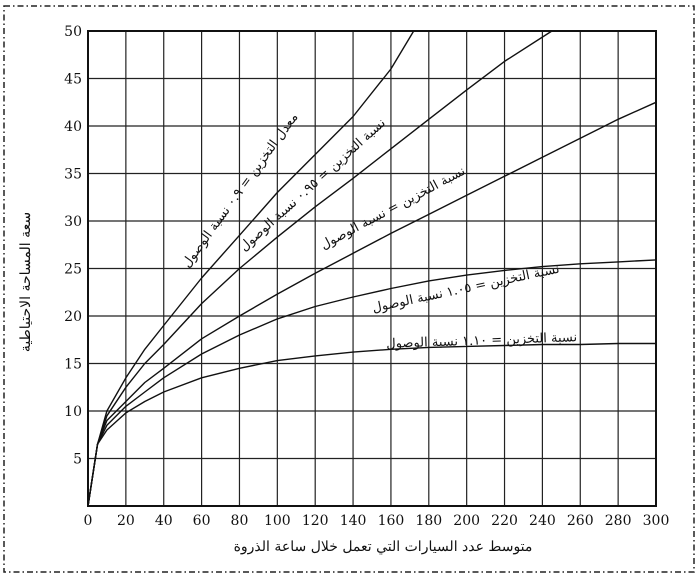 This screenshot has height=577, width=698. I want to click on y-tick-label: 5, so click(77, 460).